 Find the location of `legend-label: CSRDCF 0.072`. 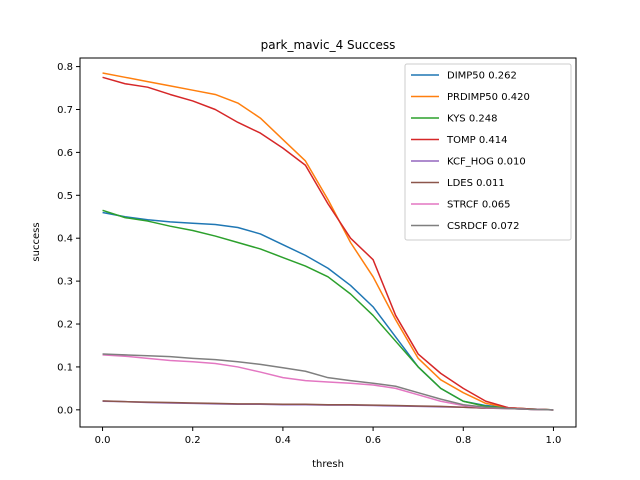

legend-label: CSRDCF 0.072 is located at coordinates (483, 226).